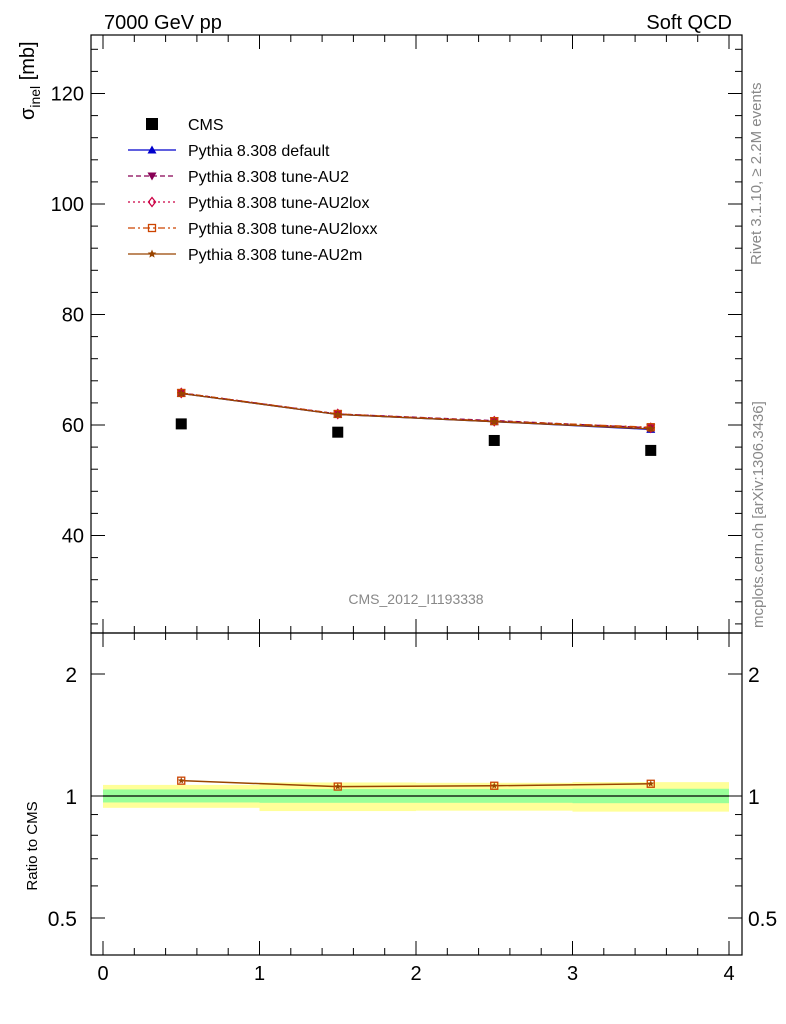 Image resolution: width=786 pixels, height=1024 pixels. I want to click on ratio-xtick-label: 2, so click(415, 974).